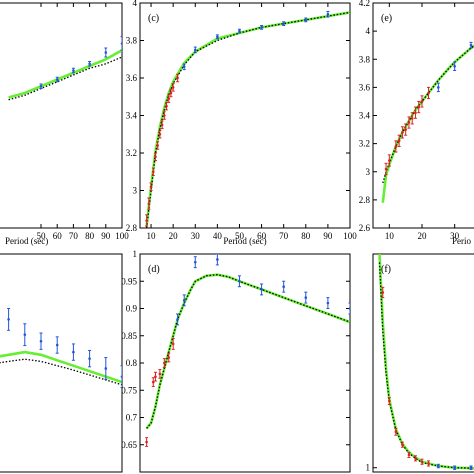 The height and width of the screenshot is (474, 474). I want to click on y-tick-label: 4.2, so click(364, 4).